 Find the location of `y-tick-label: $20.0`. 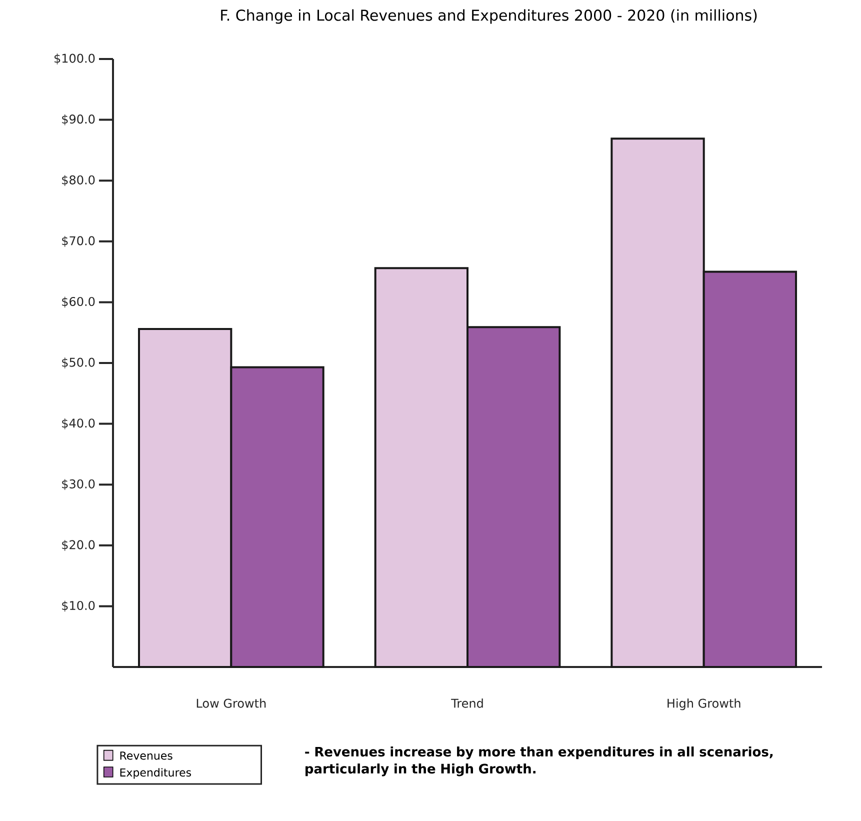

y-tick-label: $20.0 is located at coordinates (78, 545).